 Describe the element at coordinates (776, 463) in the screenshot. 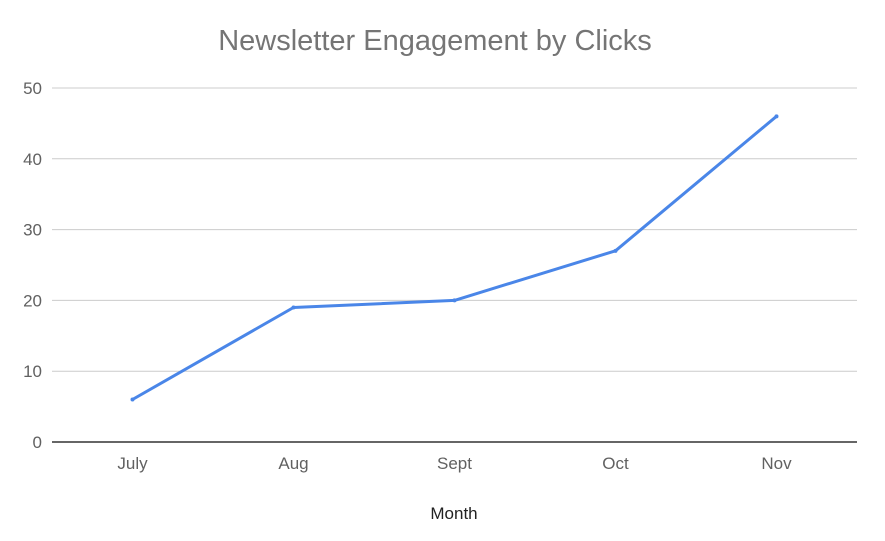

I see `x-tick-label: Nov` at that location.